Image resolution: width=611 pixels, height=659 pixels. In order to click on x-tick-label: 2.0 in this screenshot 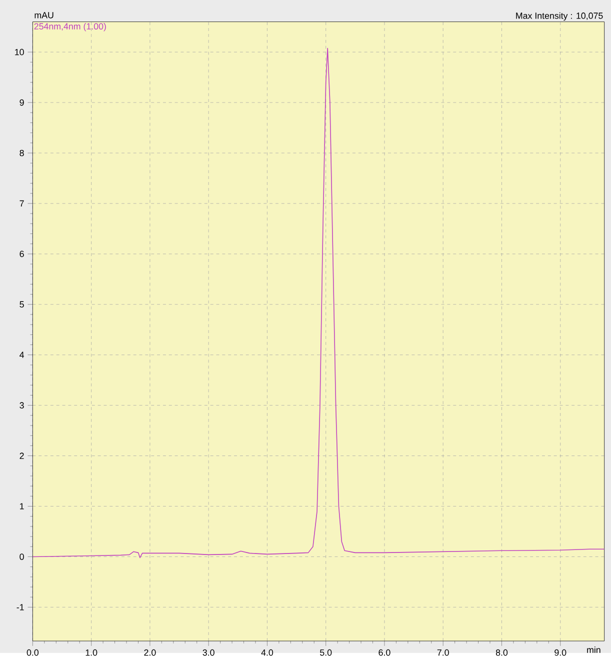, I will do `click(150, 652)`.